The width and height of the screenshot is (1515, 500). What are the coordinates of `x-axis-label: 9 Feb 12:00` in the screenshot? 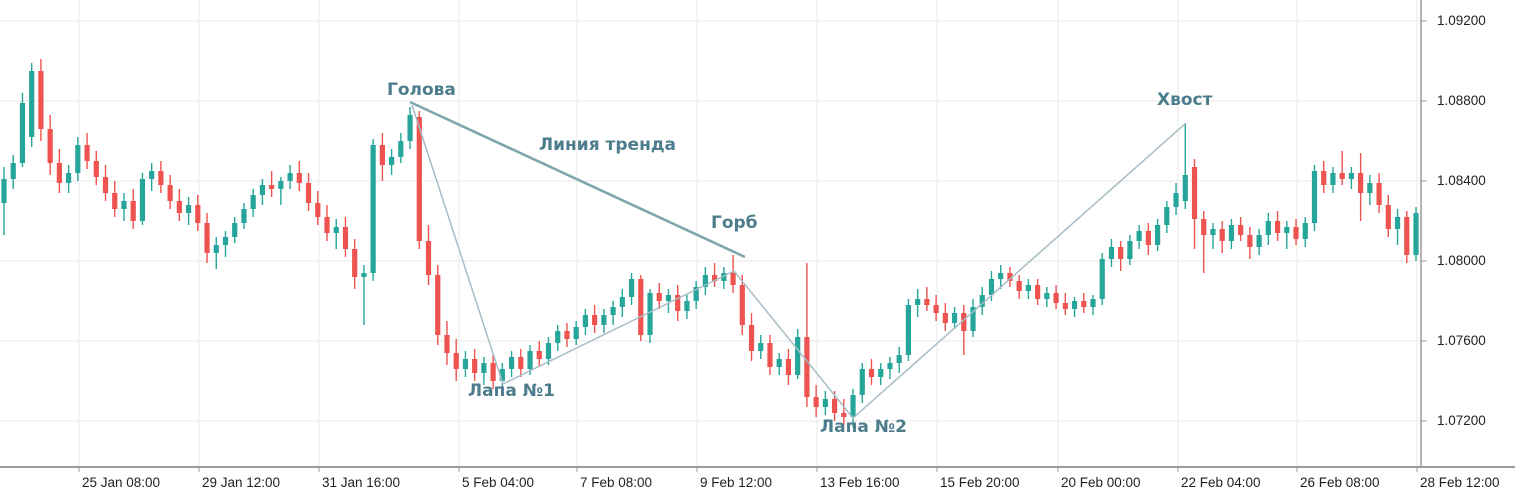 It's located at (736, 482).